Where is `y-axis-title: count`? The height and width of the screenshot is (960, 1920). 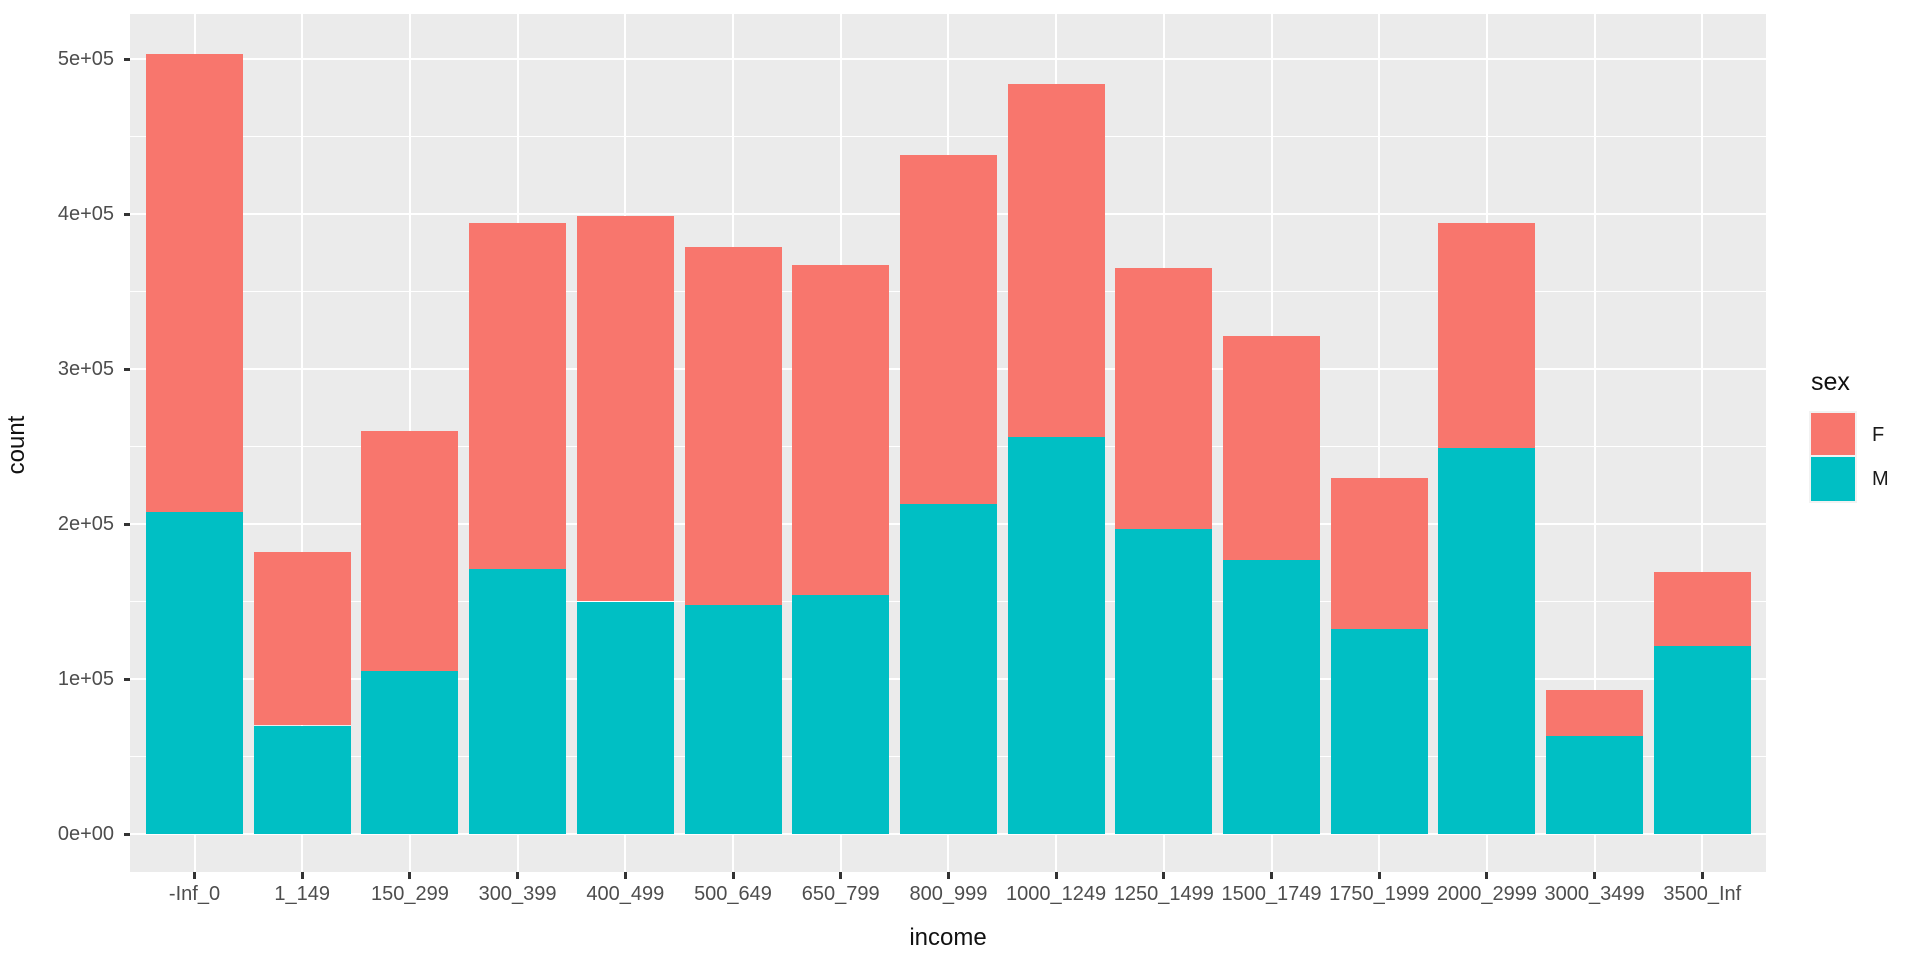
y-axis-title: count is located at coordinates (16, 445).